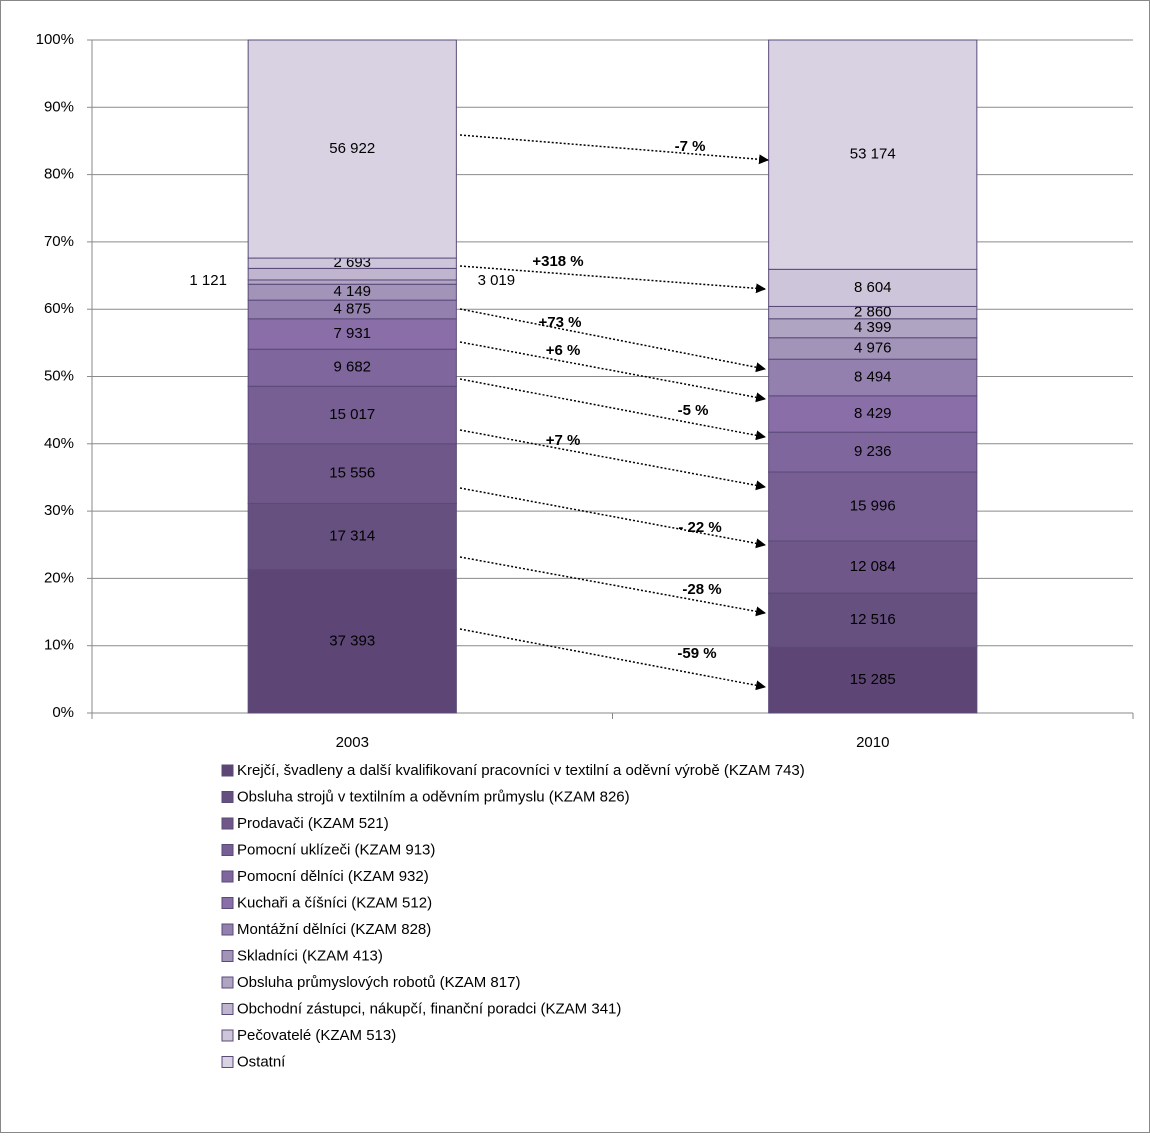  Describe the element at coordinates (208, 280) in the screenshot. I see `data-label: 1 121` at that location.